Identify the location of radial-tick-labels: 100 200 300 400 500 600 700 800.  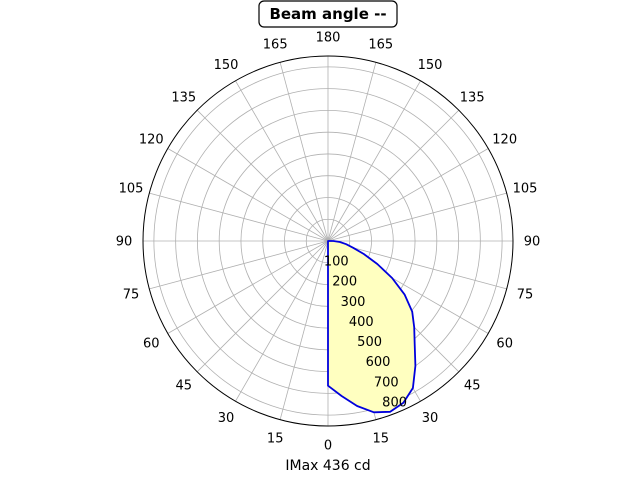
(365, 333).